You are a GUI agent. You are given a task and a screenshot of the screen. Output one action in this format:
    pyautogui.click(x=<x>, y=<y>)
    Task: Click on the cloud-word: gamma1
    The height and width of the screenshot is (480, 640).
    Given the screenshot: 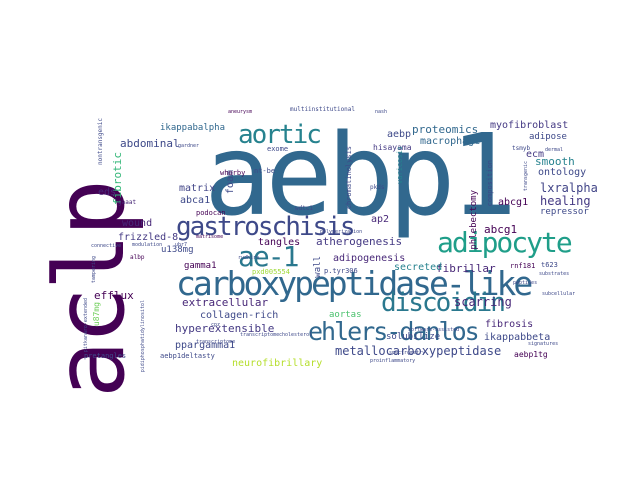 What is the action you would take?
    pyautogui.click(x=200, y=266)
    